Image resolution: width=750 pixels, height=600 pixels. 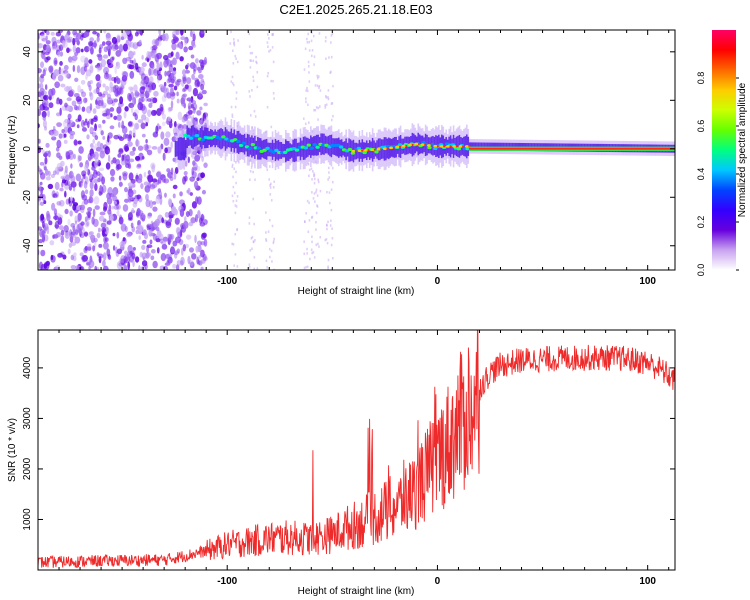 What do you see at coordinates (27, 468) in the screenshot?
I see `snr-y-tick-label: 2000` at bounding box center [27, 468].